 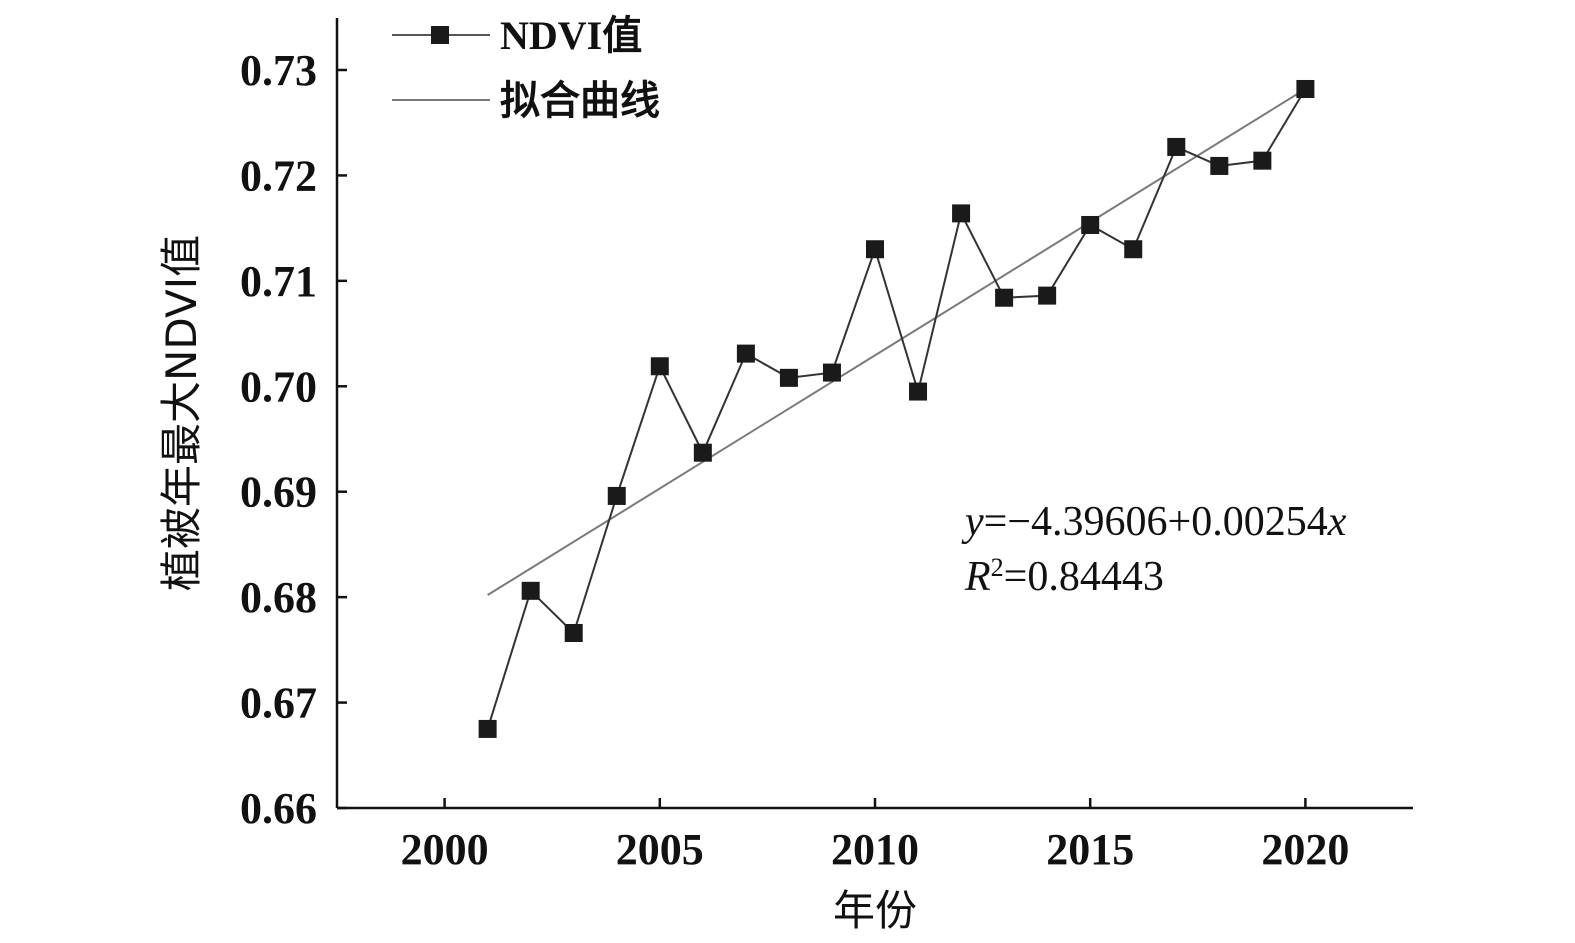 I want to click on y-tick-label: 0.70, so click(x=278, y=386).